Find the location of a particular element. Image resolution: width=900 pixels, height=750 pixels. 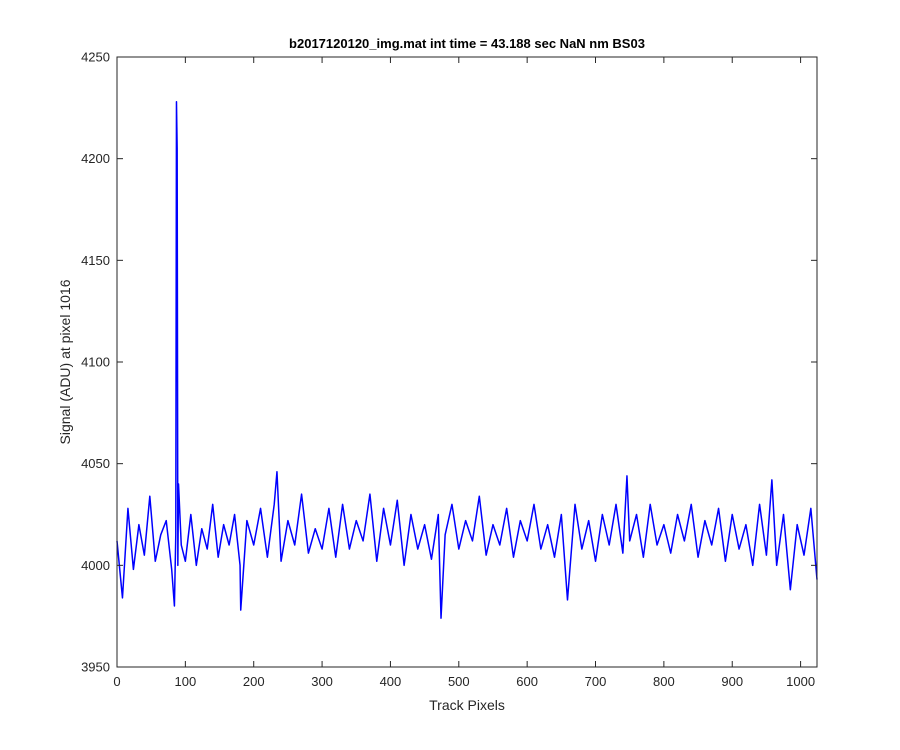

x-tick-label: 300 is located at coordinates (322, 681).